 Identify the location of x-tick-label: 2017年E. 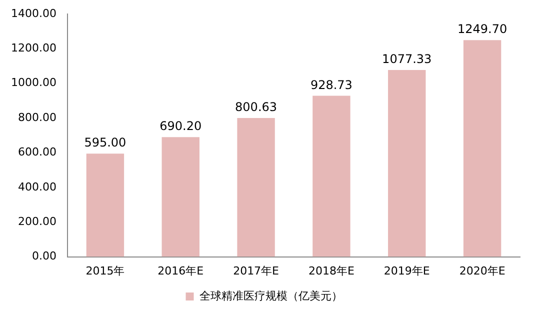
(256, 271).